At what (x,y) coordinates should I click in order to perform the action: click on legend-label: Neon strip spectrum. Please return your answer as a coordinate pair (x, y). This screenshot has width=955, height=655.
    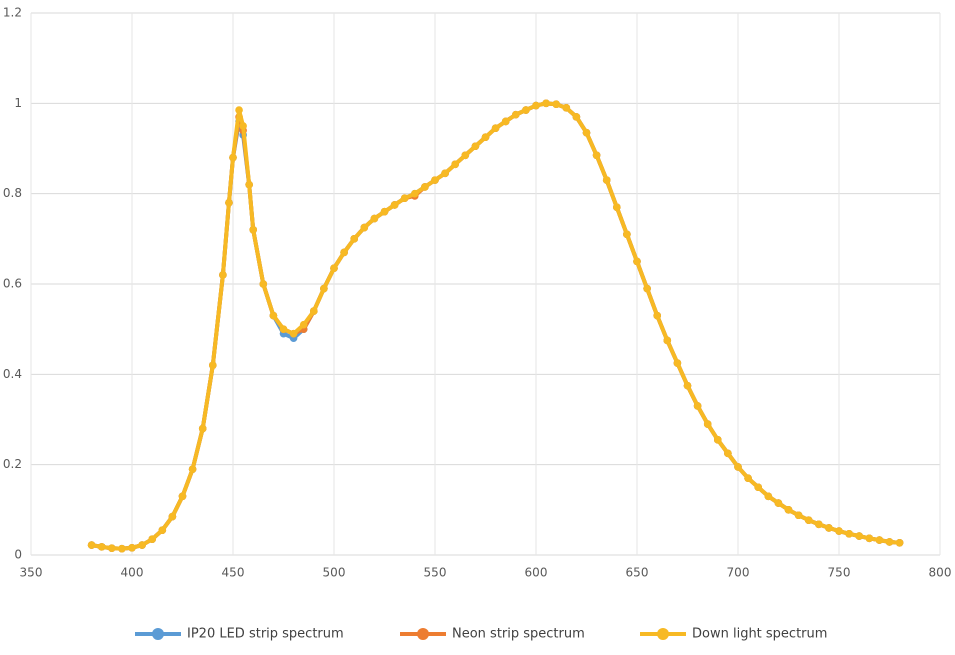
    Looking at the image, I should click on (518, 634).